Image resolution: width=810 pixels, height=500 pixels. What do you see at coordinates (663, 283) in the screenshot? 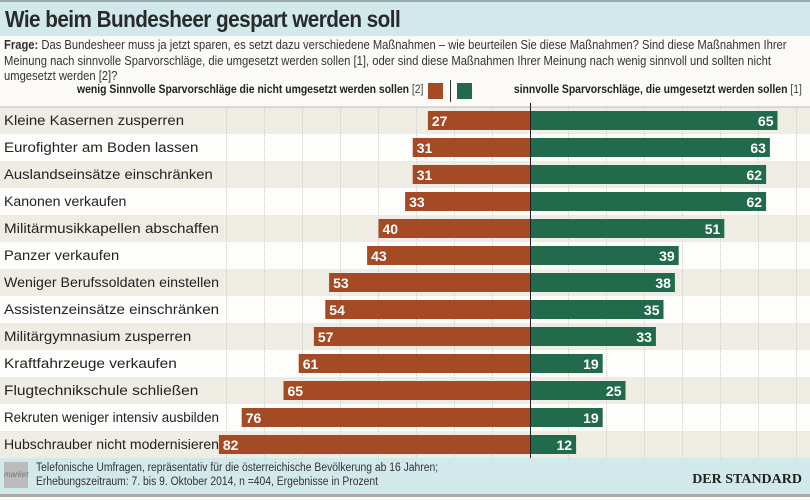
I see `value-label-positive: 38` at bounding box center [663, 283].